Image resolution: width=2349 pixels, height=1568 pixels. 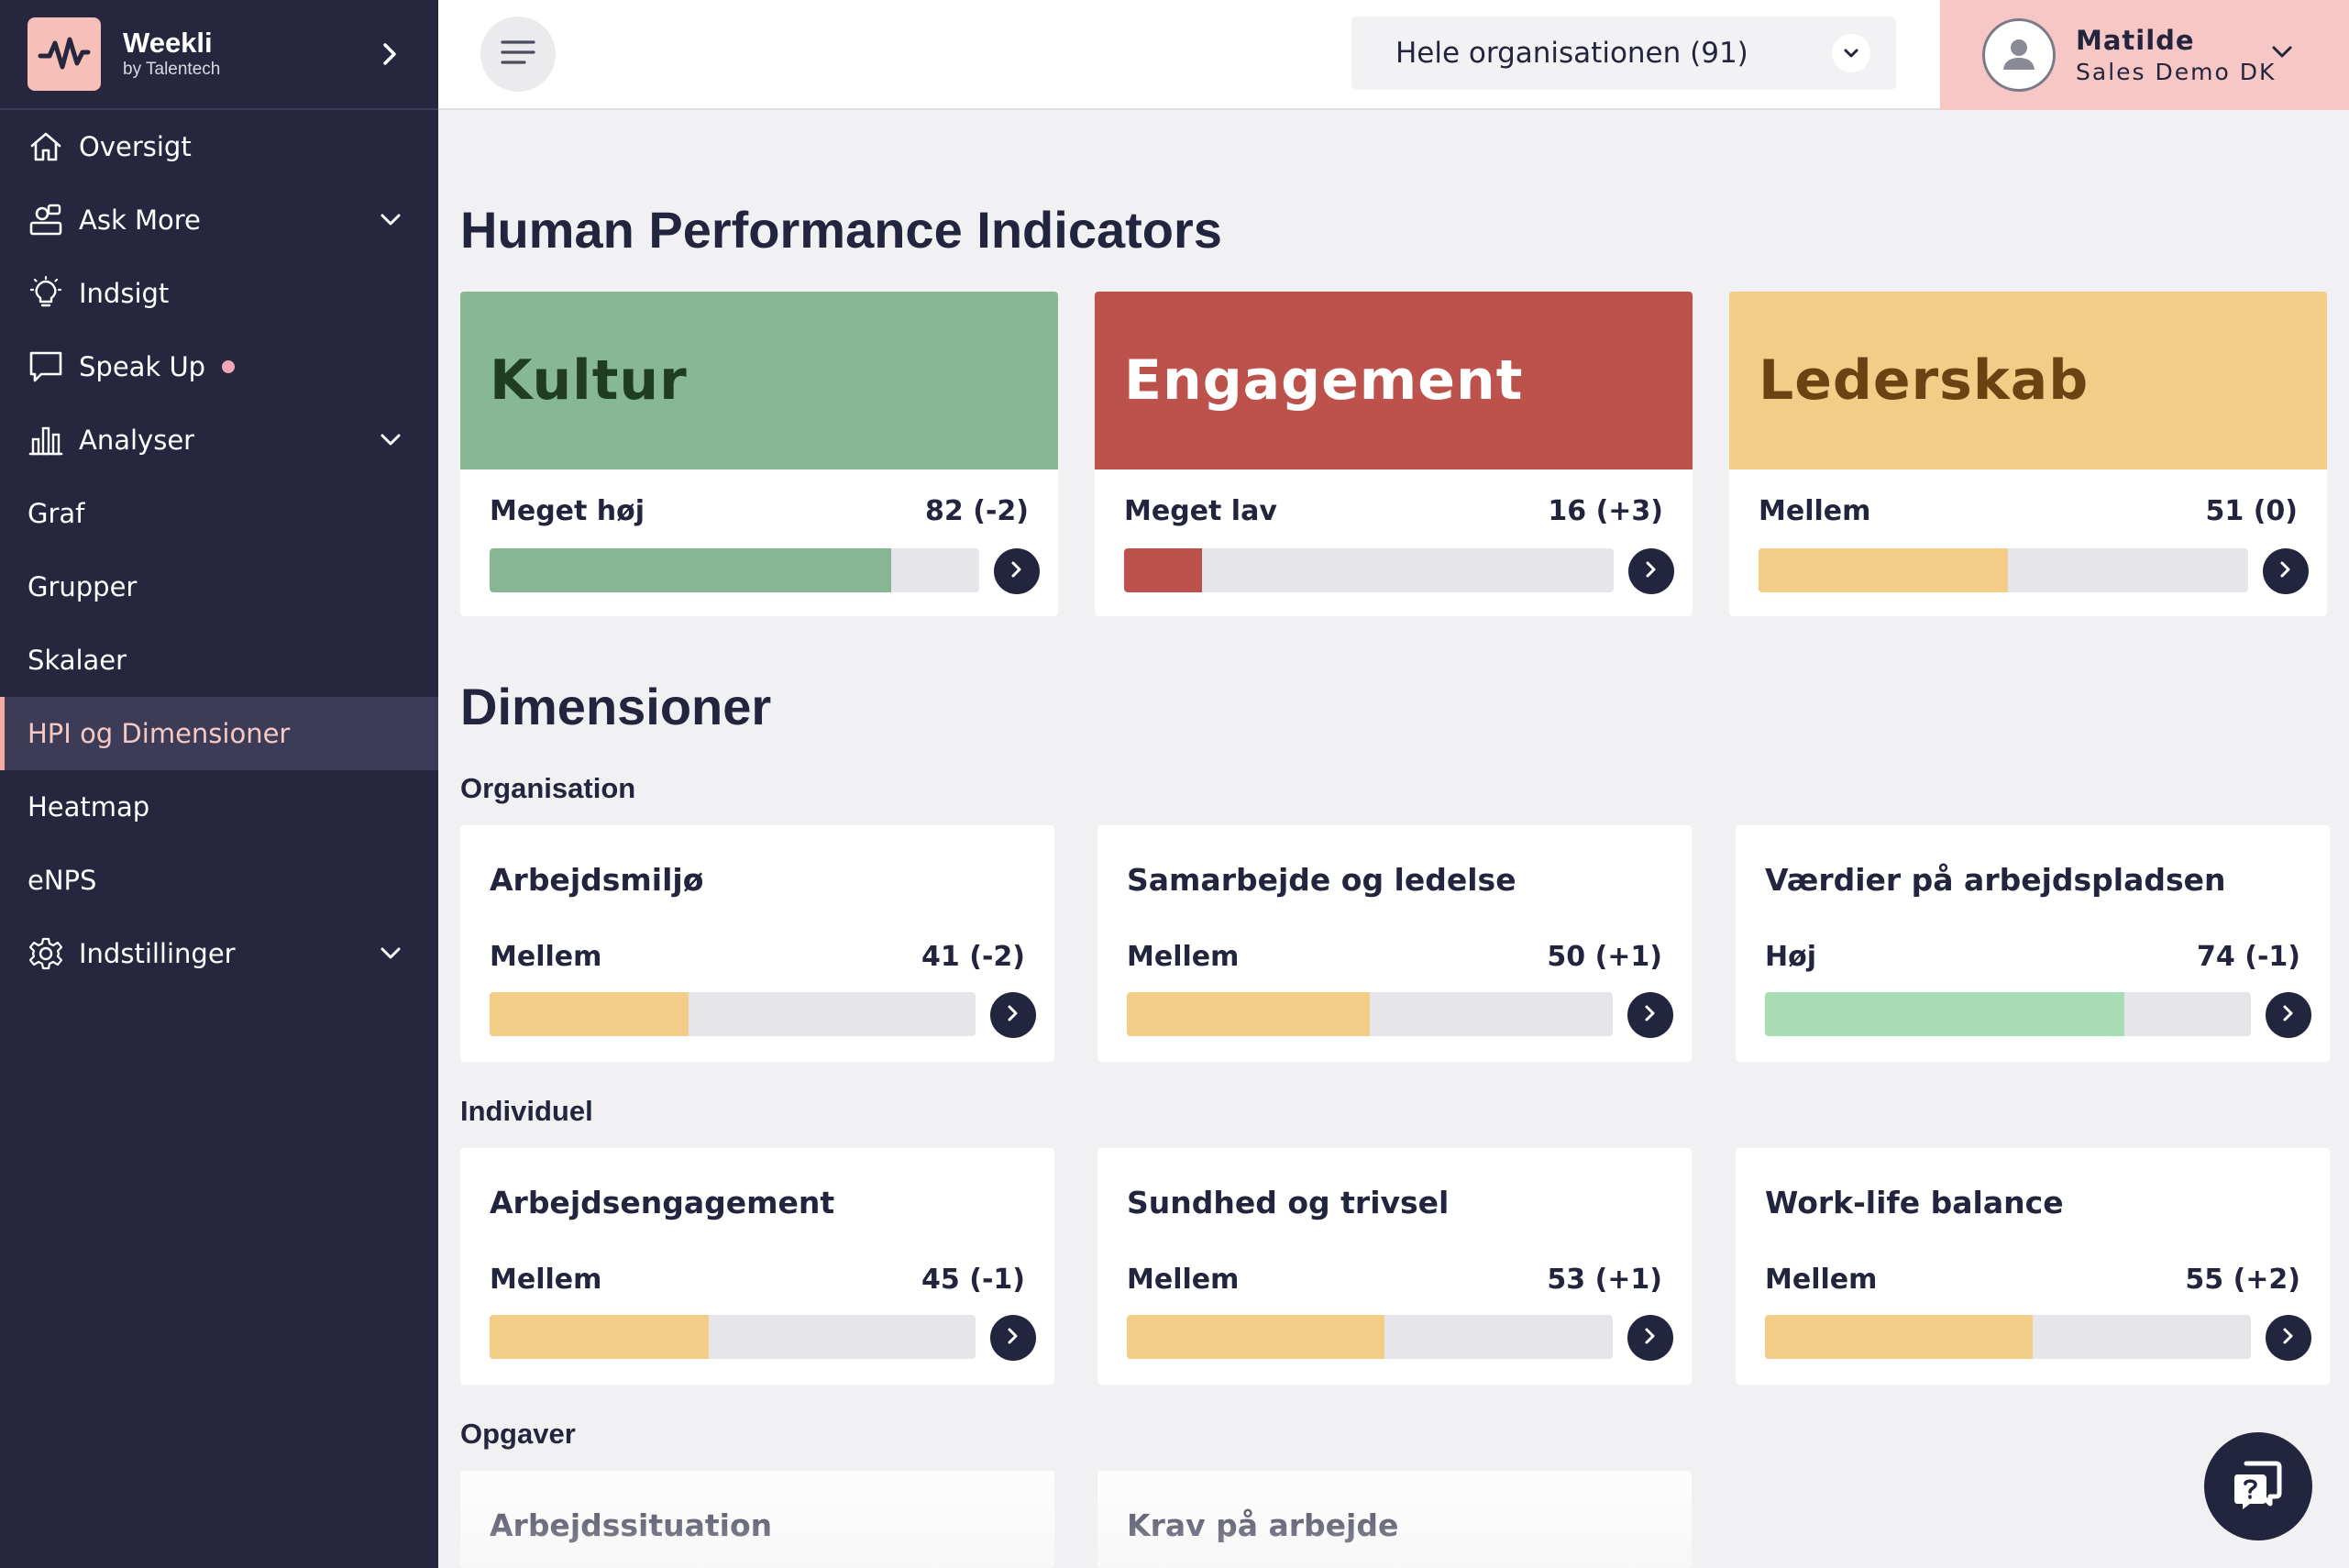 I want to click on sidebar-item-label: Heatmap, so click(x=89, y=807).